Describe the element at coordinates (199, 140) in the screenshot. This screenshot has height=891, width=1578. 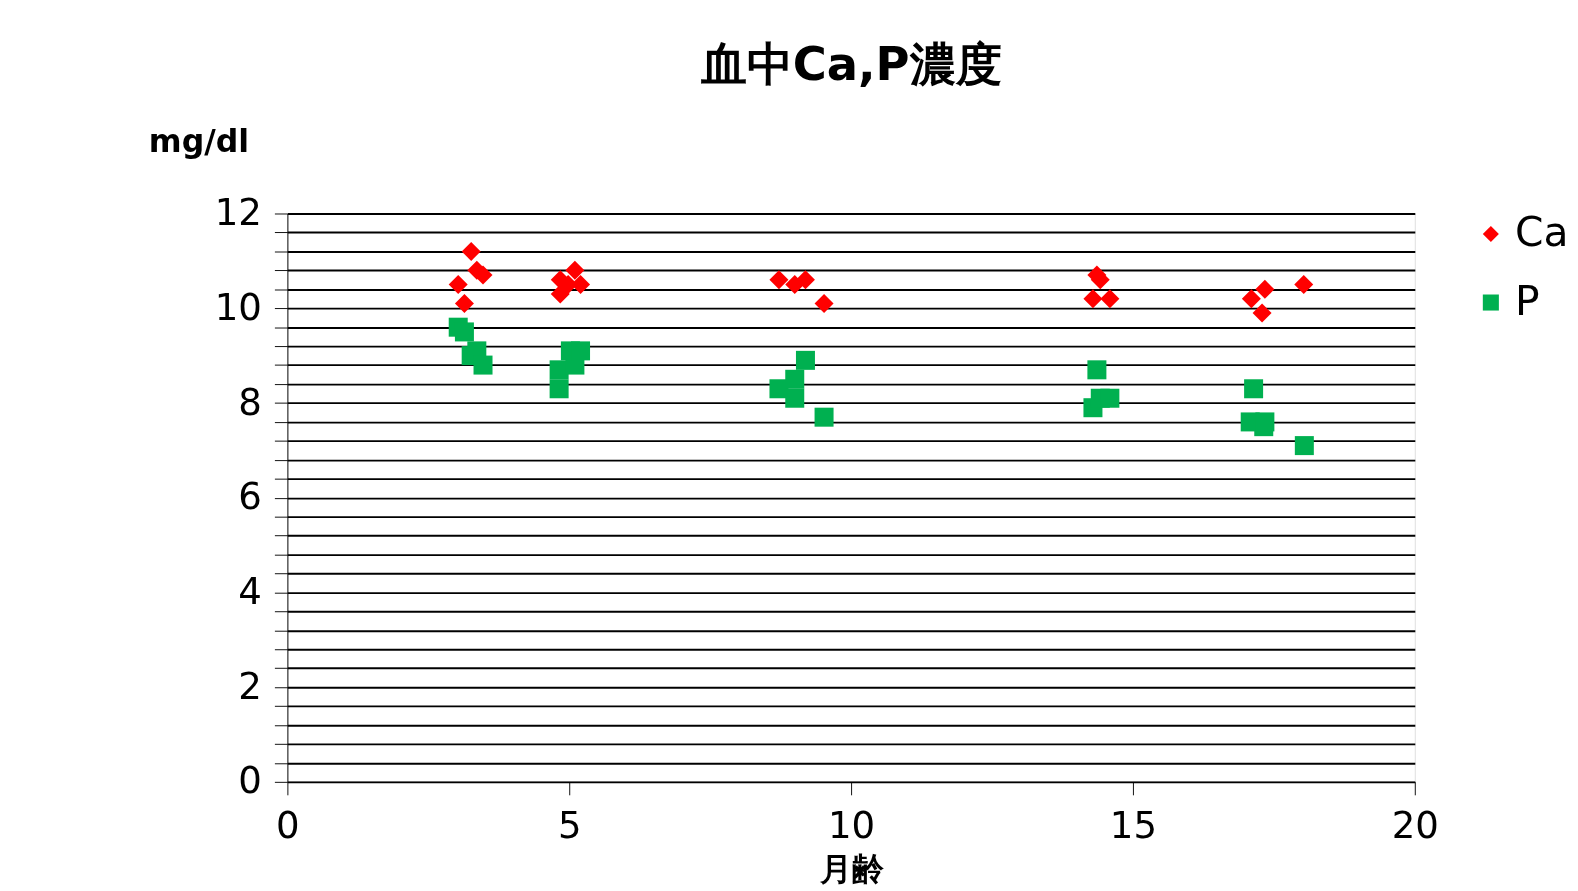
I see `y-axis-title: mg/dl` at that location.